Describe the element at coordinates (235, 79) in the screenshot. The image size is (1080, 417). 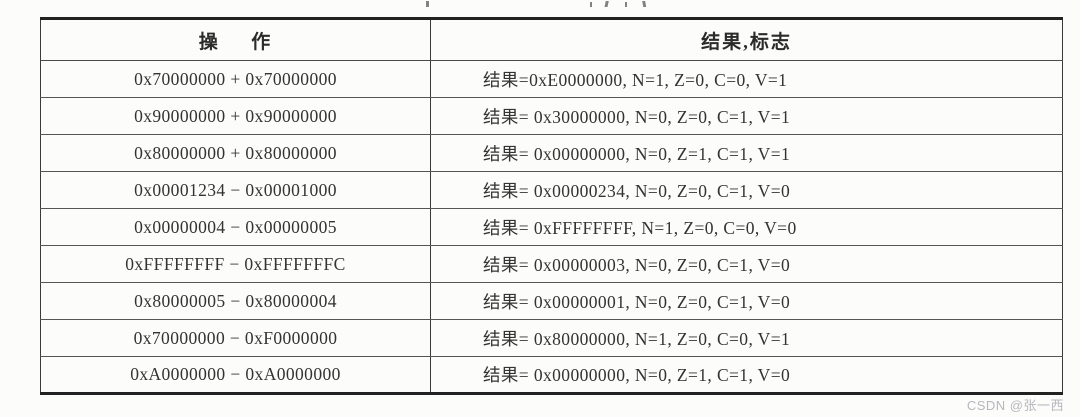
I see `operation-cell: 0x70000000 + 0x70000000` at that location.